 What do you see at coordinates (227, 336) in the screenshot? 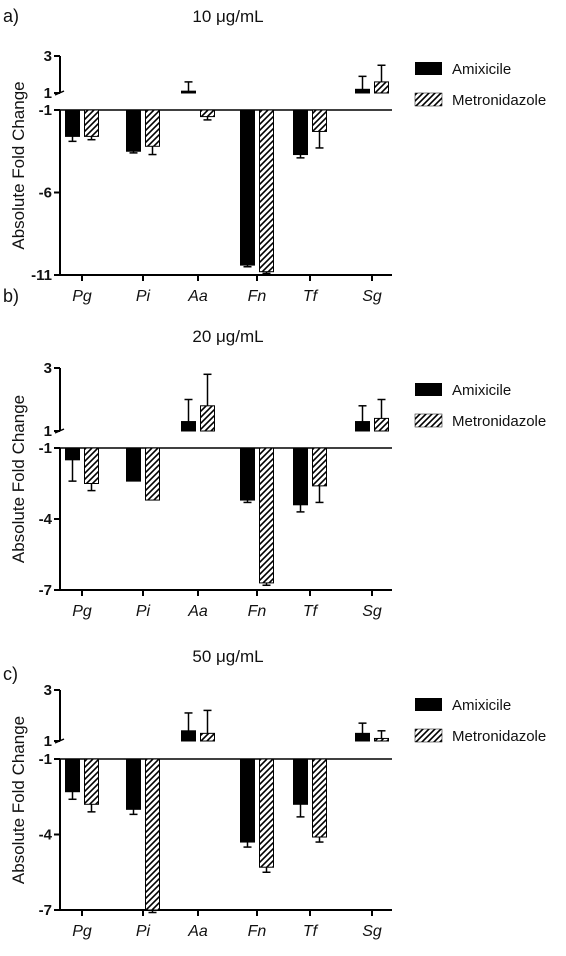
I see `chart-title: 20 μg/mL` at bounding box center [227, 336].